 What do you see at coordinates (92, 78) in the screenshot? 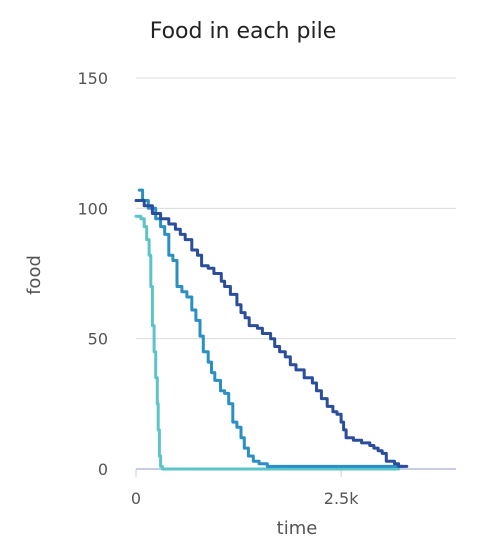
I see `y-tick-label: 150` at bounding box center [92, 78].